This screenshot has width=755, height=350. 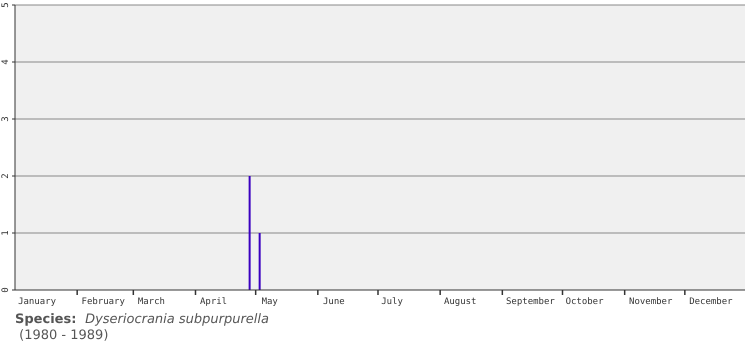 What do you see at coordinates (334, 302) in the screenshot?
I see `x-tick-label: June` at bounding box center [334, 302].